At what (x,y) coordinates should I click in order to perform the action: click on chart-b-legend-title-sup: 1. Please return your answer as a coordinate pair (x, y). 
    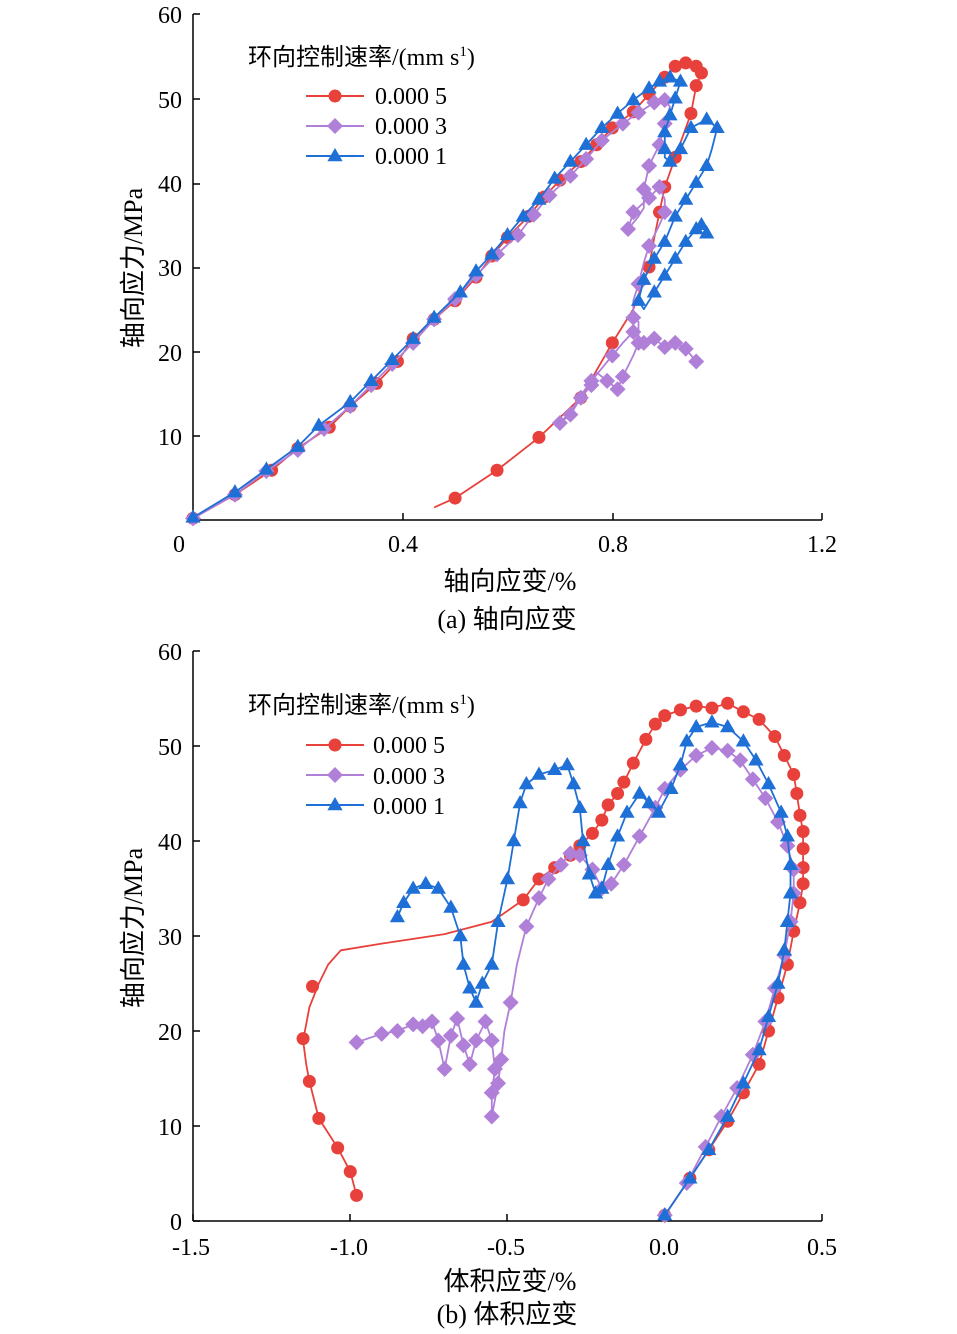
    Looking at the image, I should click on (463, 700).